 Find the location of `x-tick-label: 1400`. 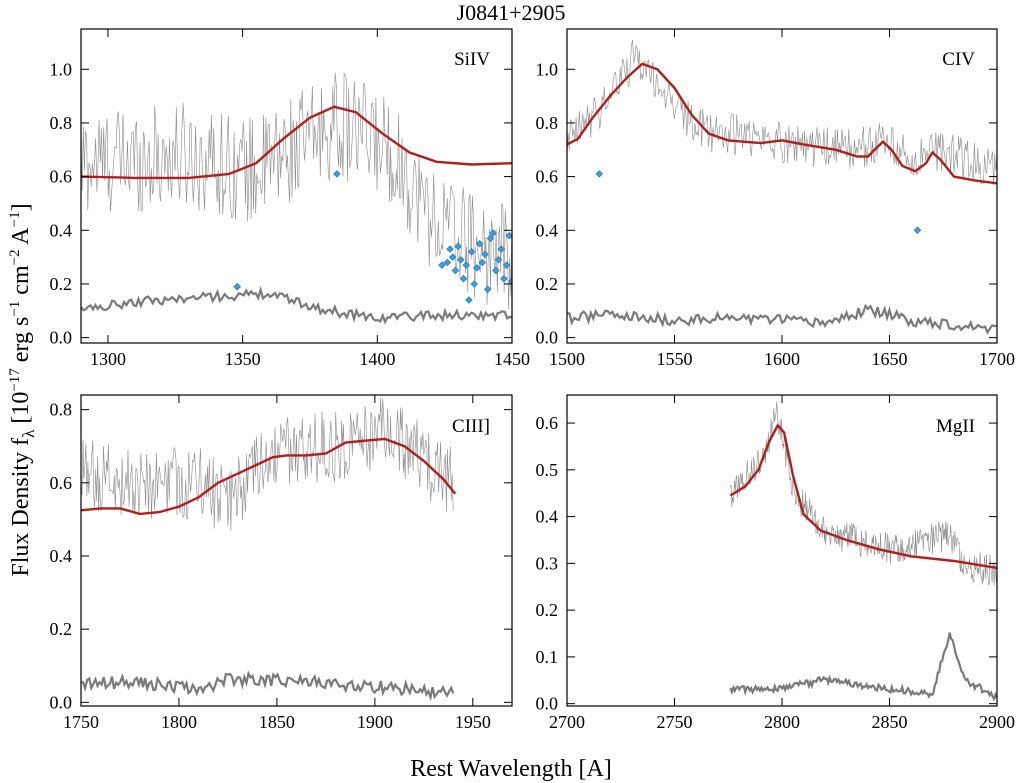

x-tick-label: 1400 is located at coordinates (377, 359).